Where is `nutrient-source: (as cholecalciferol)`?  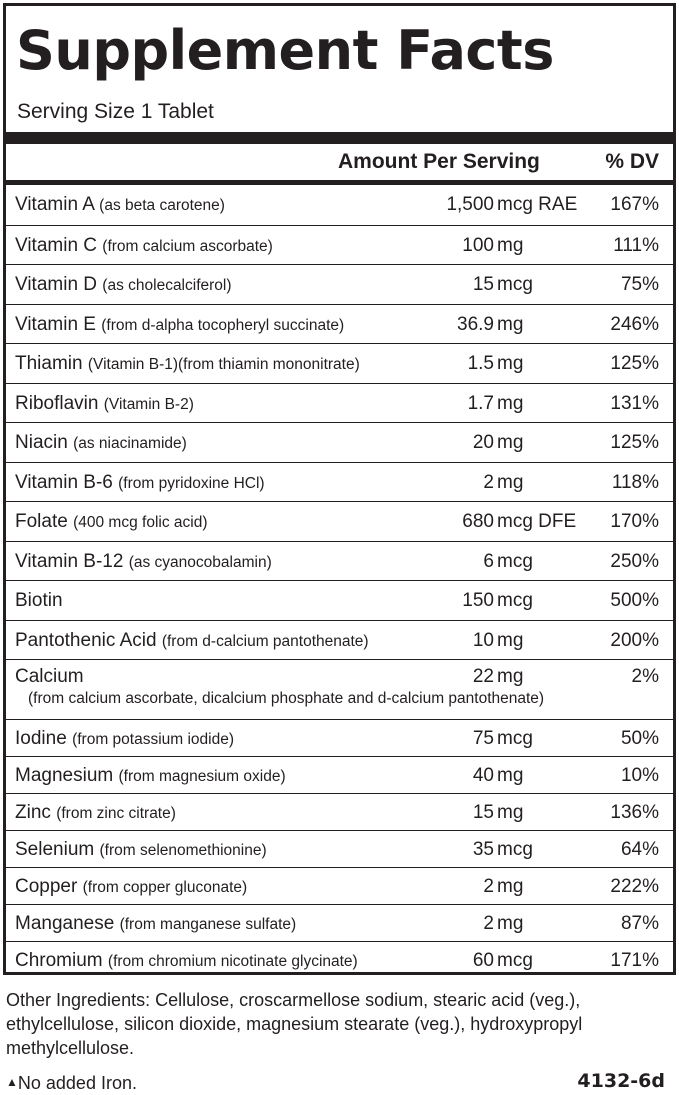
nutrient-source: (as cholecalciferol) is located at coordinates (167, 285).